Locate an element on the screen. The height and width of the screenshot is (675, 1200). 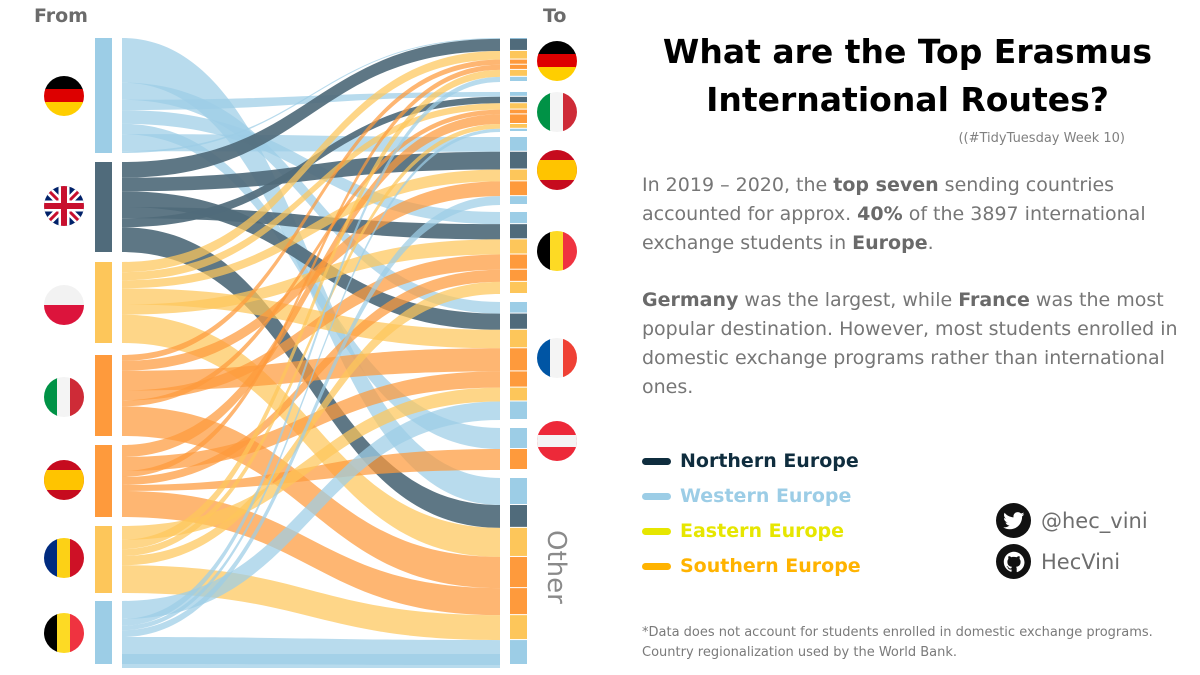
legend-swatch-eastern is located at coordinates (656, 531).